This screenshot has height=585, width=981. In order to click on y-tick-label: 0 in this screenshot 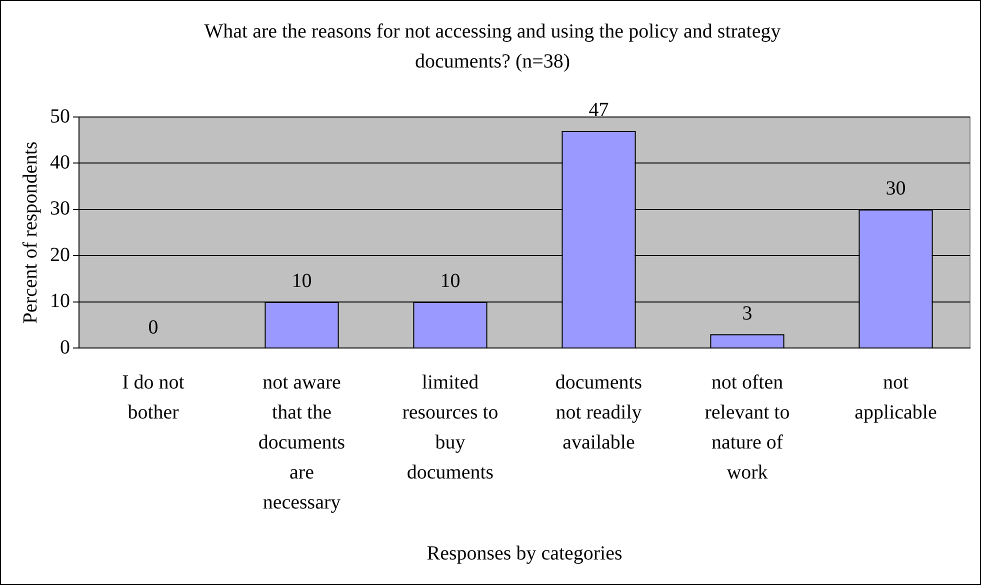, I will do `click(65, 347)`.